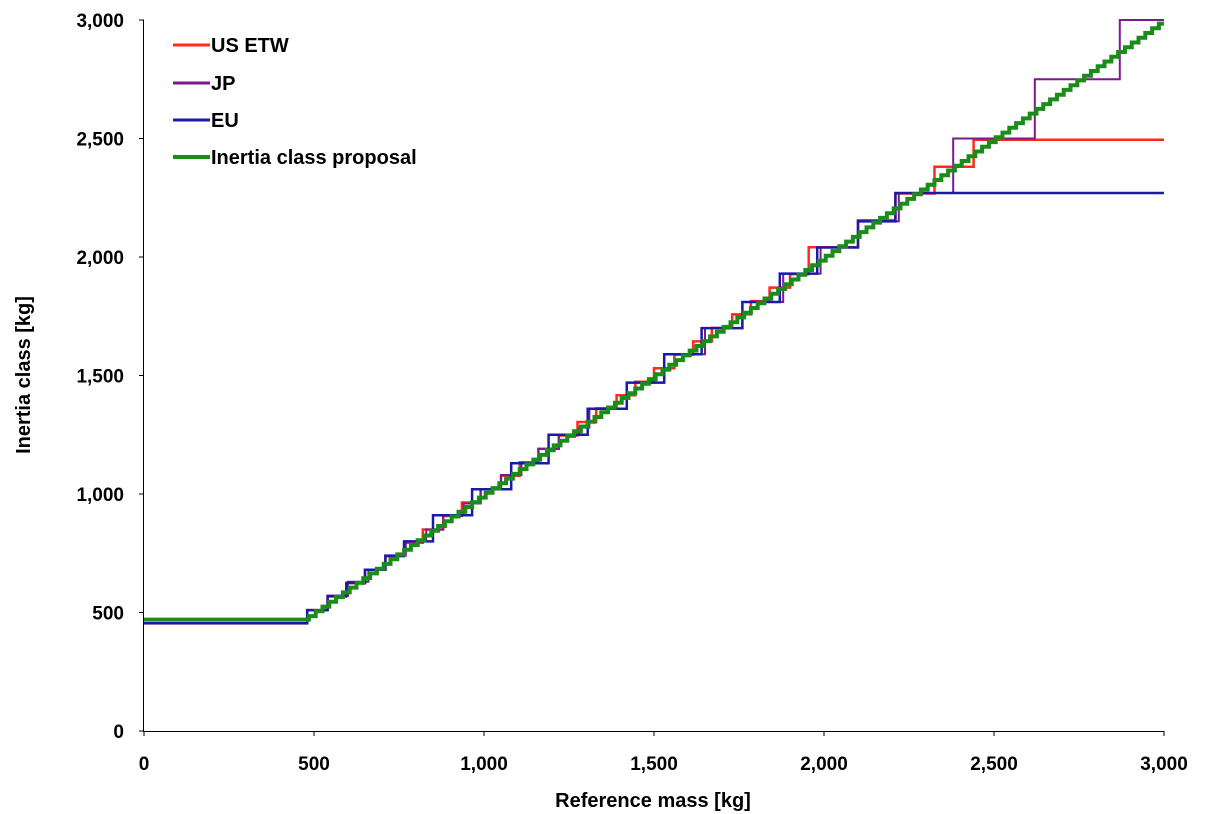  What do you see at coordinates (206, 121) in the screenshot?
I see `legend-item-eu: EU` at bounding box center [206, 121].